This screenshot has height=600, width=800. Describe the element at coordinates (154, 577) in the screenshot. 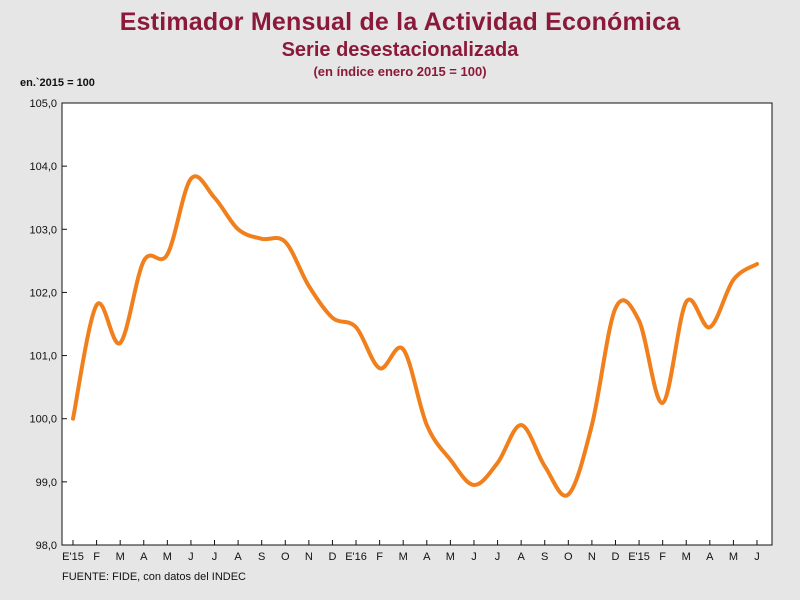

I see `source-note: FUENTE: FIDE, con datos del INDEC` at that location.